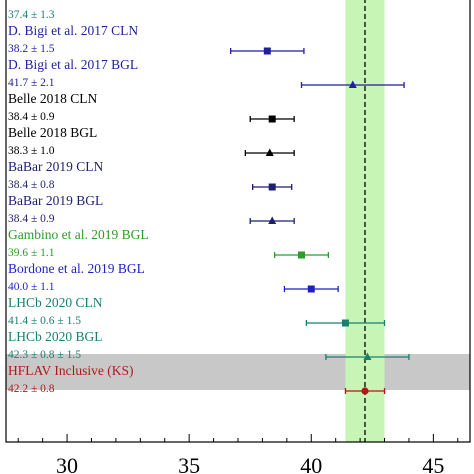 The height and width of the screenshot is (474, 474). Describe the element at coordinates (31, 83) in the screenshot. I see `entry-value-text: 41.7 ± 2.1` at that location.